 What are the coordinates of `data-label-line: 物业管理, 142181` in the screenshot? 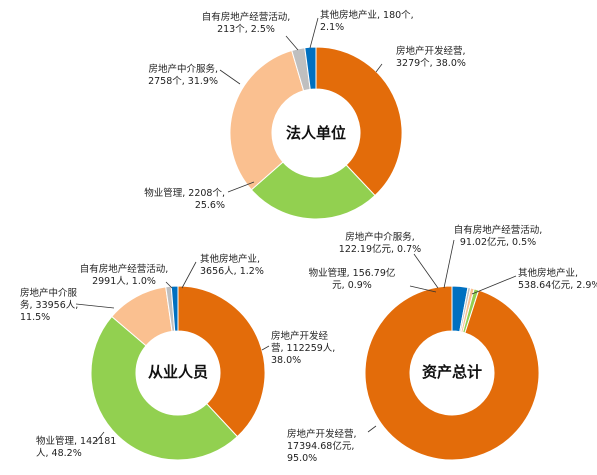 It's located at (76, 441).